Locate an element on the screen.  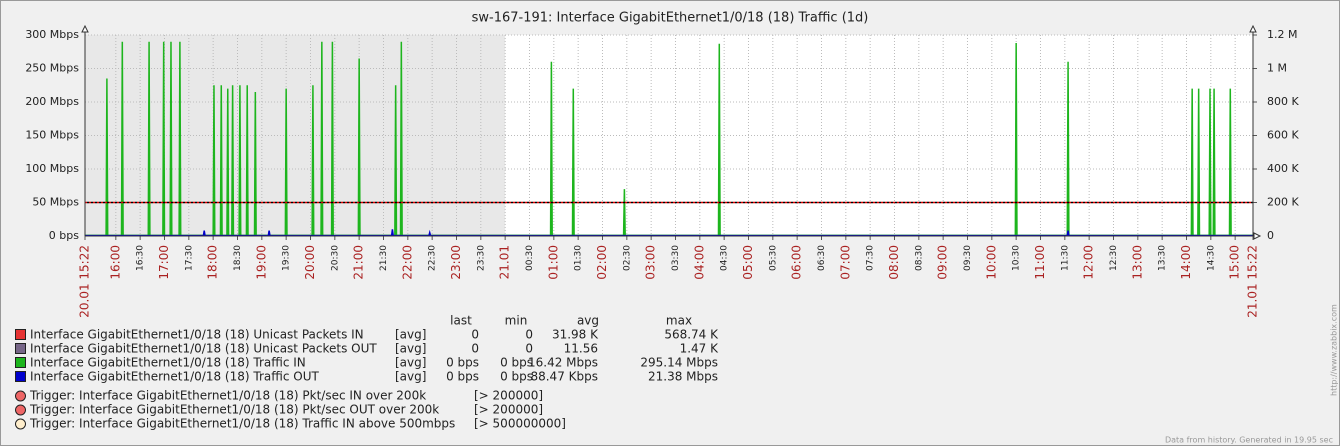
x-tick-label: 19:00 is located at coordinates (261, 262).